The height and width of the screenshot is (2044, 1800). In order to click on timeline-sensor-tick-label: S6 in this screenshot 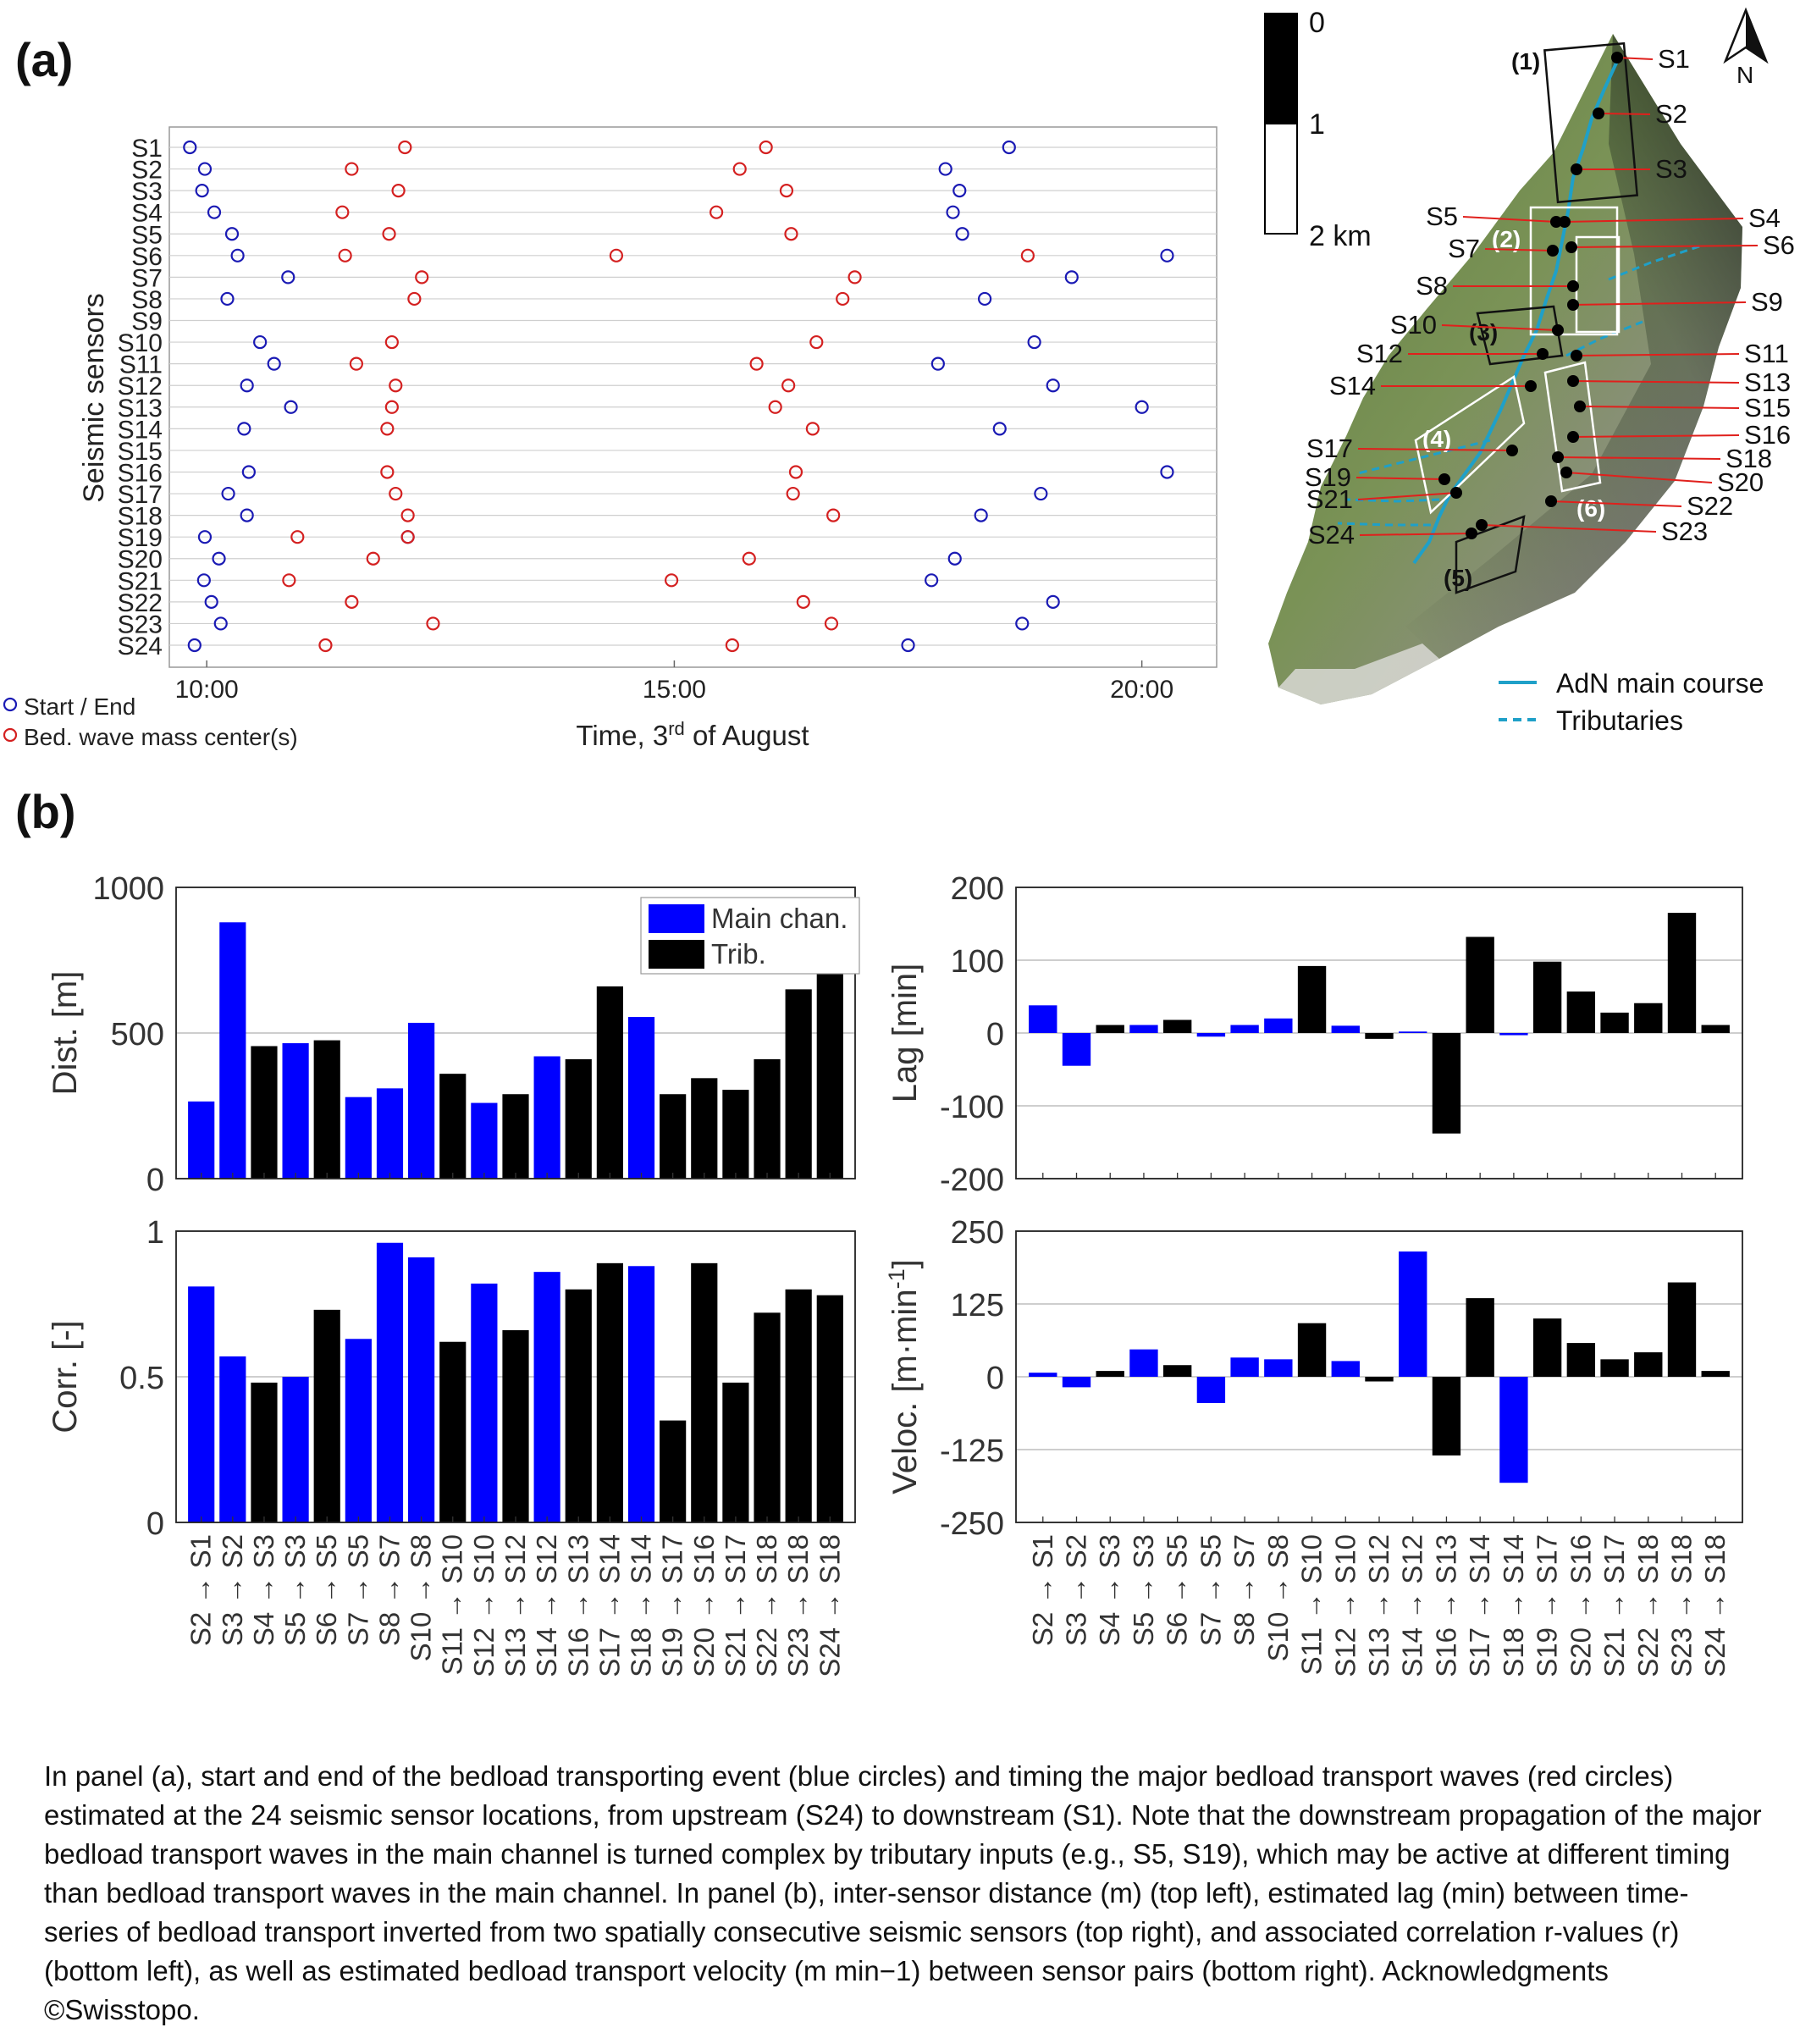, I will do `click(147, 257)`.